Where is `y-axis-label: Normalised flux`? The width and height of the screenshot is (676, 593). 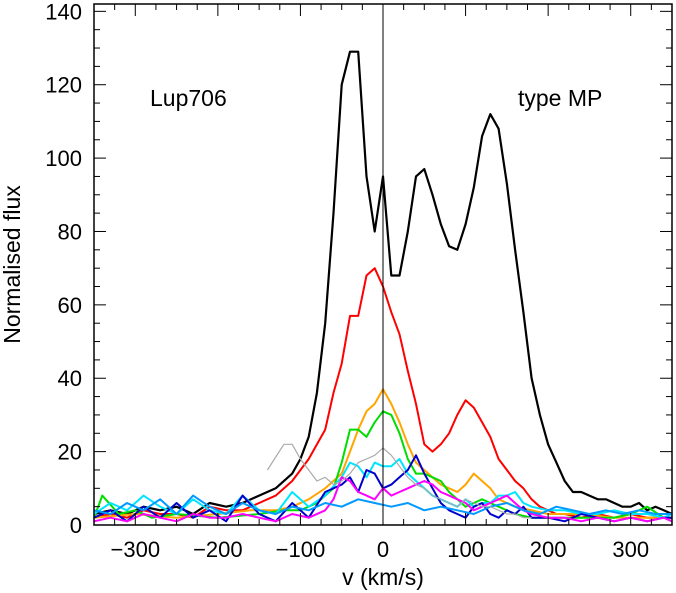 y-axis-label: Normalised flux is located at coordinates (12, 264).